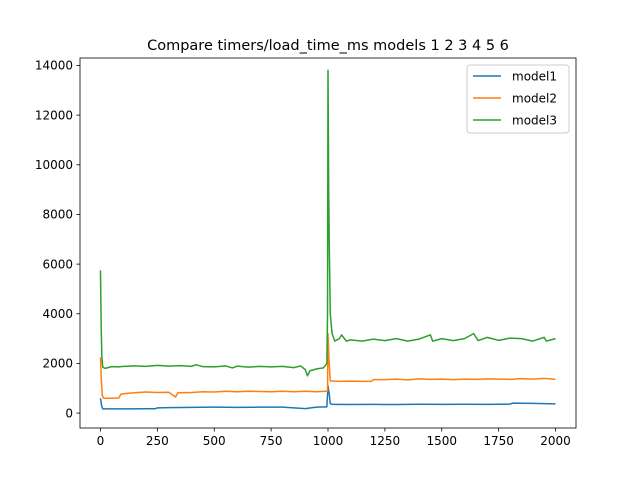 This screenshot has height=480, width=640. Describe the element at coordinates (57, 314) in the screenshot. I see `y-tick-label: 4000` at that location.